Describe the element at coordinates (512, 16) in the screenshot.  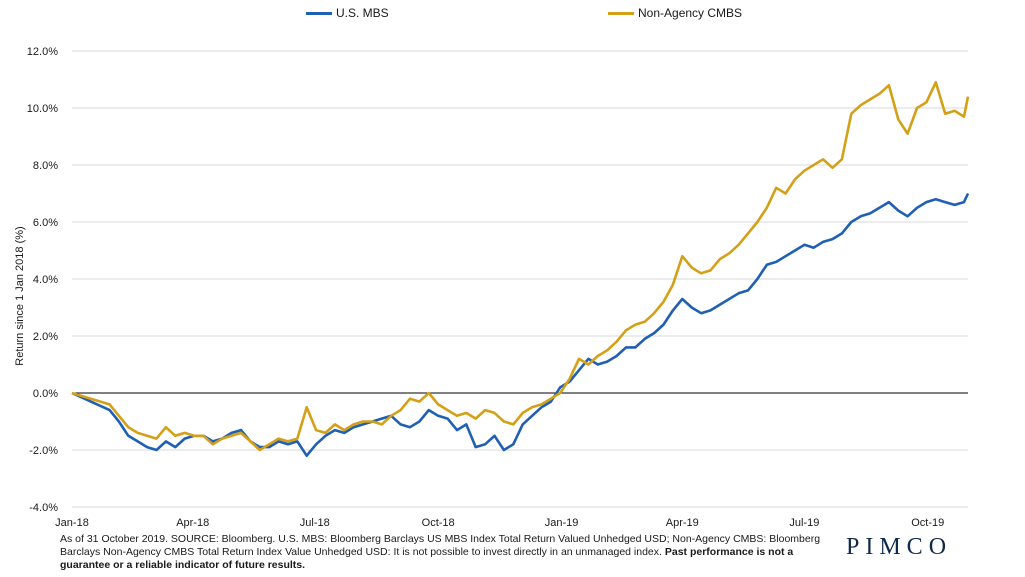
I see `legend: U.S. MBS Non-Agency CMBS` at that location.